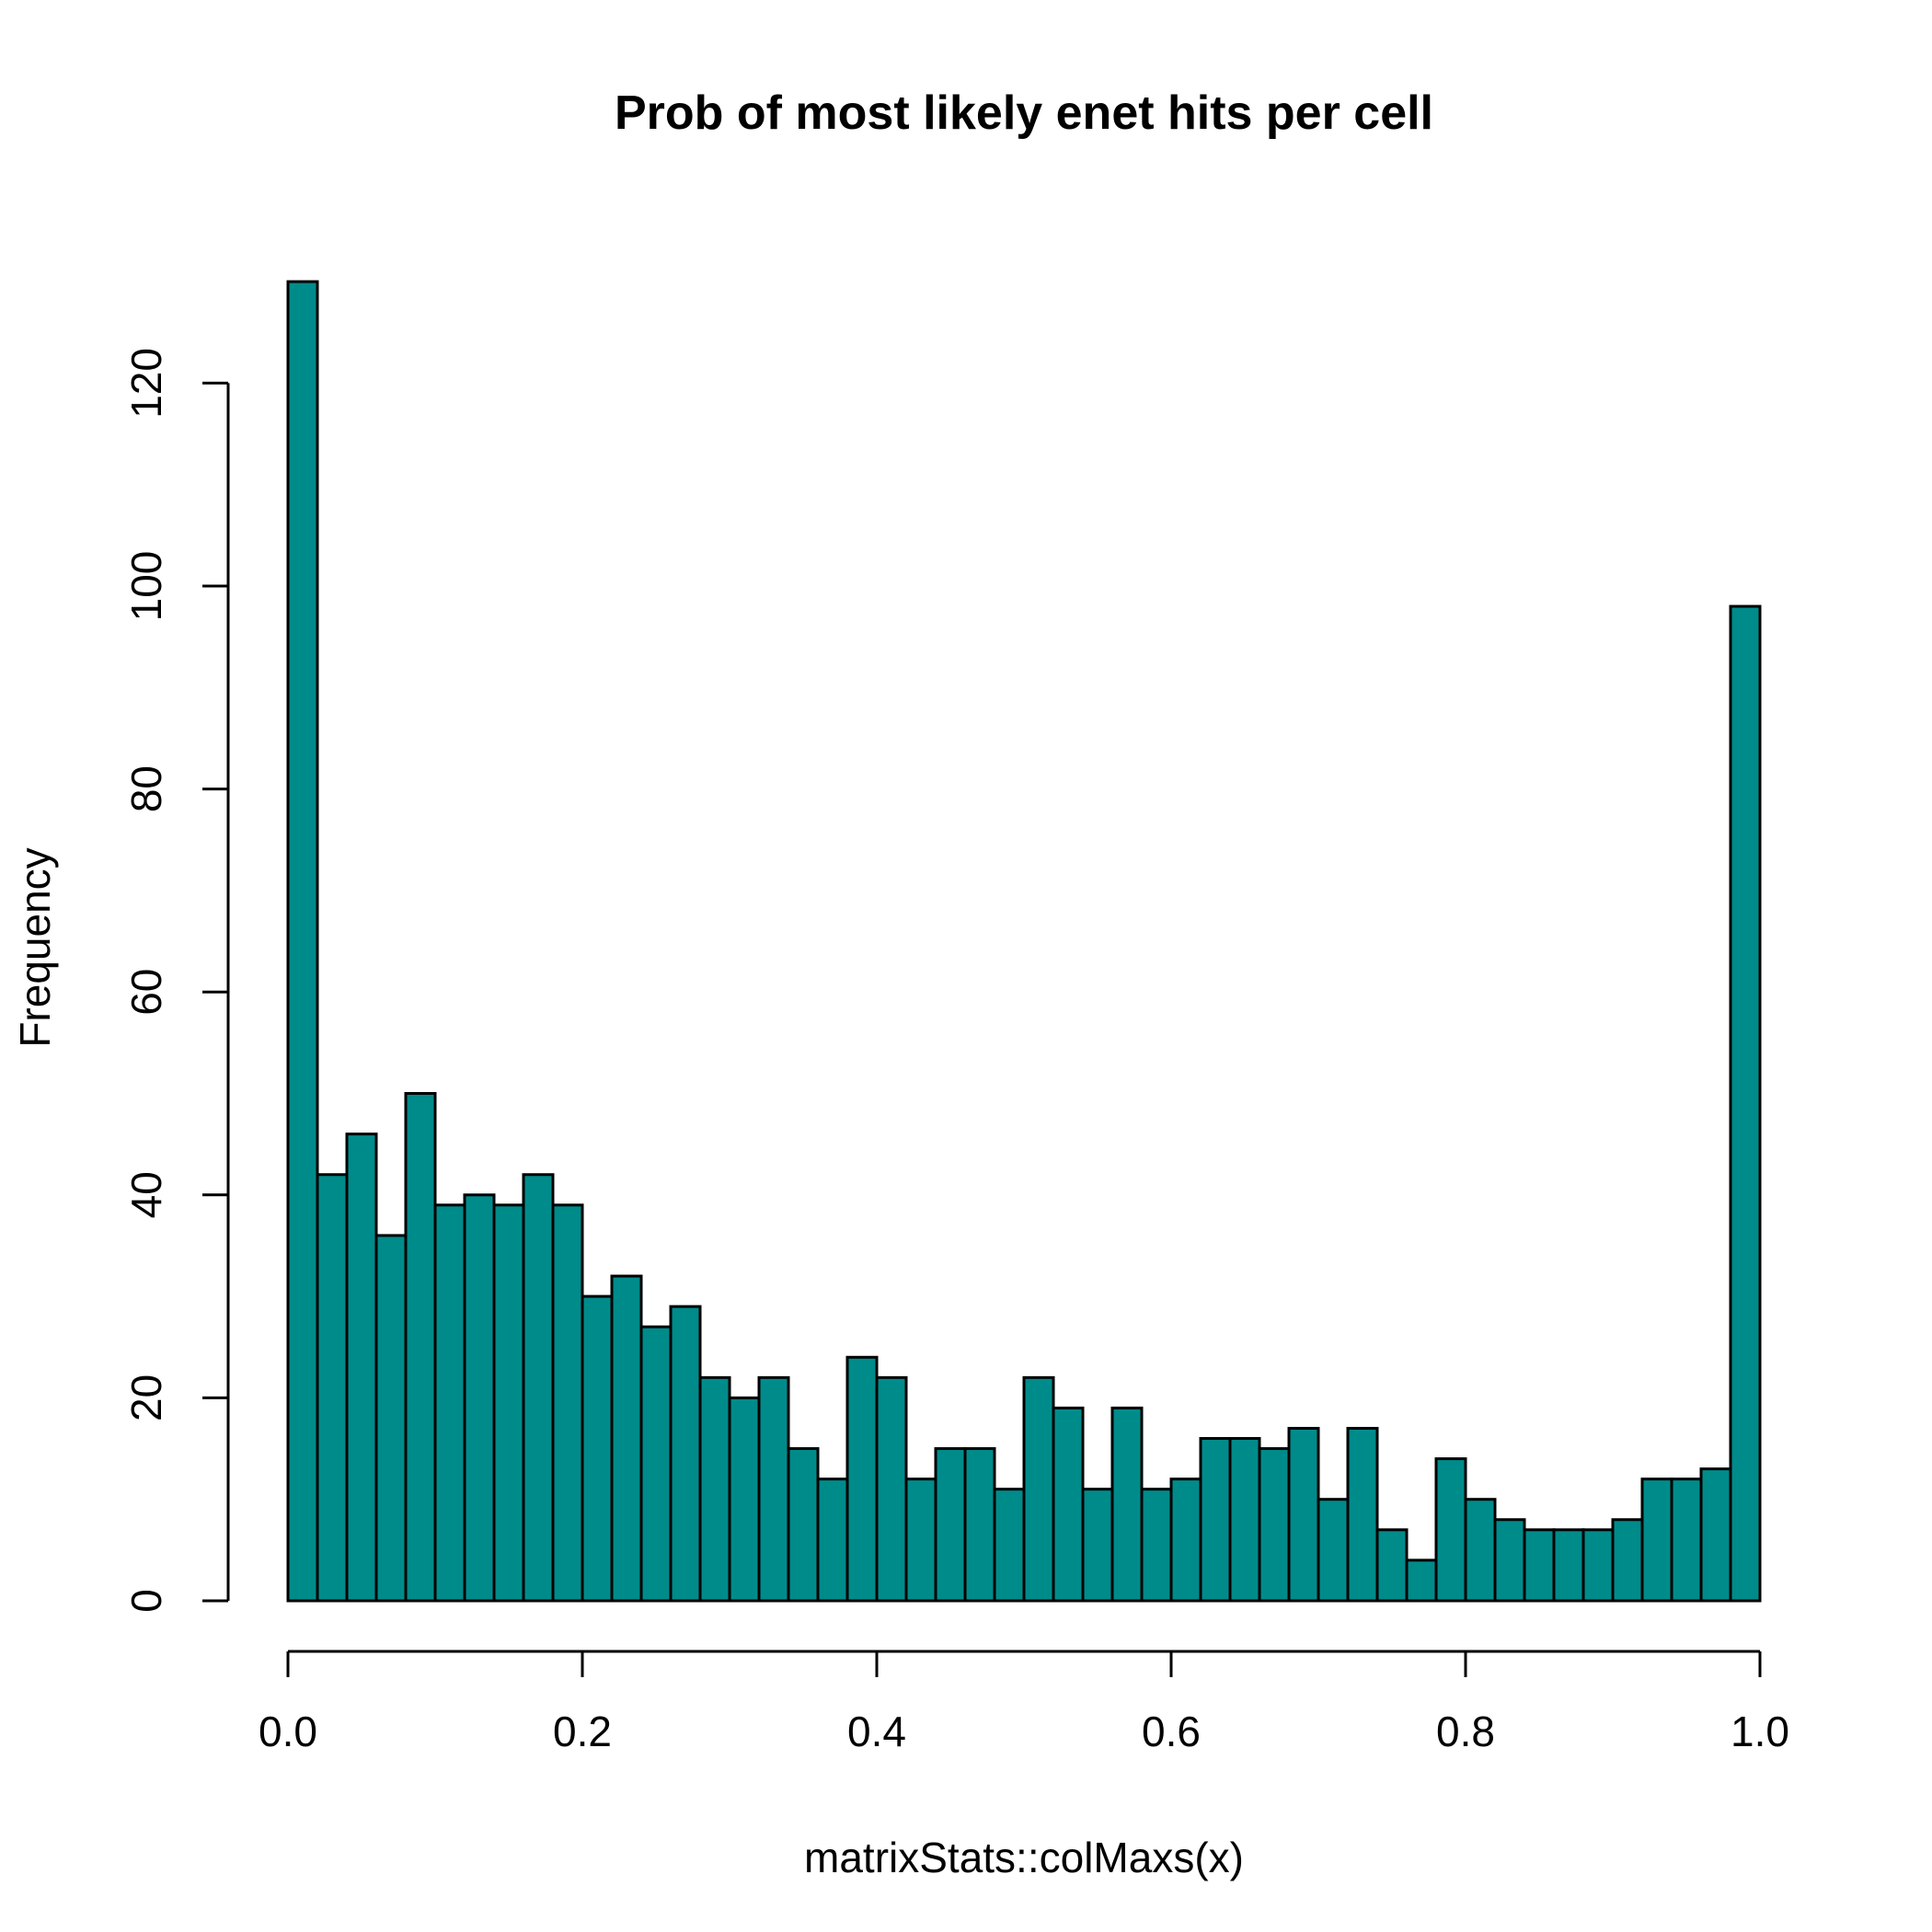 This screenshot has height=1932, width=1932. What do you see at coordinates (1171, 1731) in the screenshot?
I see `x-tick-label: 0.6` at bounding box center [1171, 1731].